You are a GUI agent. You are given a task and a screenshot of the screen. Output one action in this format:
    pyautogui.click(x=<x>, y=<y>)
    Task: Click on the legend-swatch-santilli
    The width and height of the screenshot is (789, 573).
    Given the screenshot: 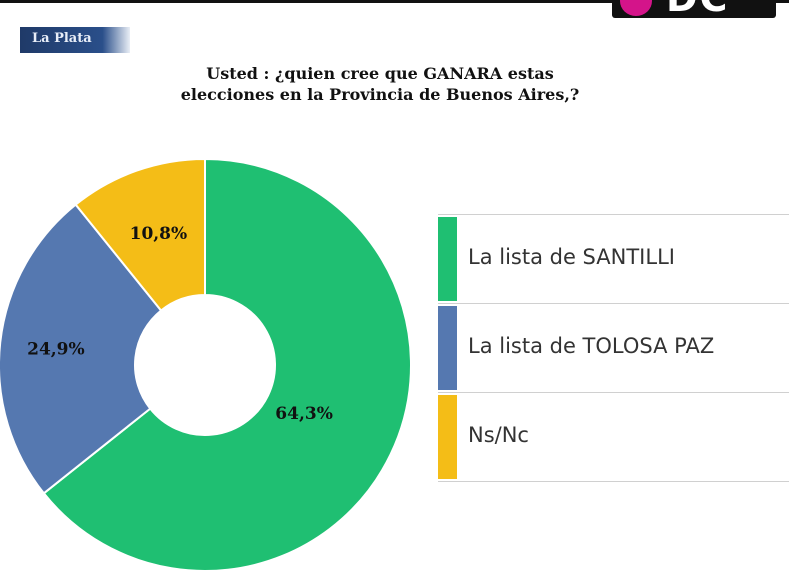 What is the action you would take?
    pyautogui.click(x=447, y=259)
    